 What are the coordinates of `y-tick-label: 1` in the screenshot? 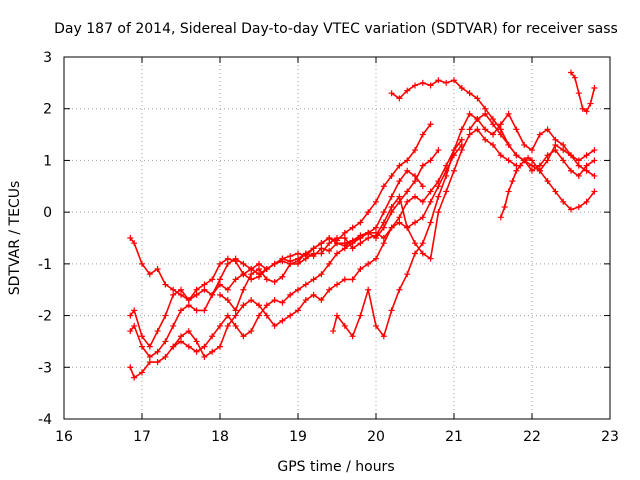 It's located at (47, 161).